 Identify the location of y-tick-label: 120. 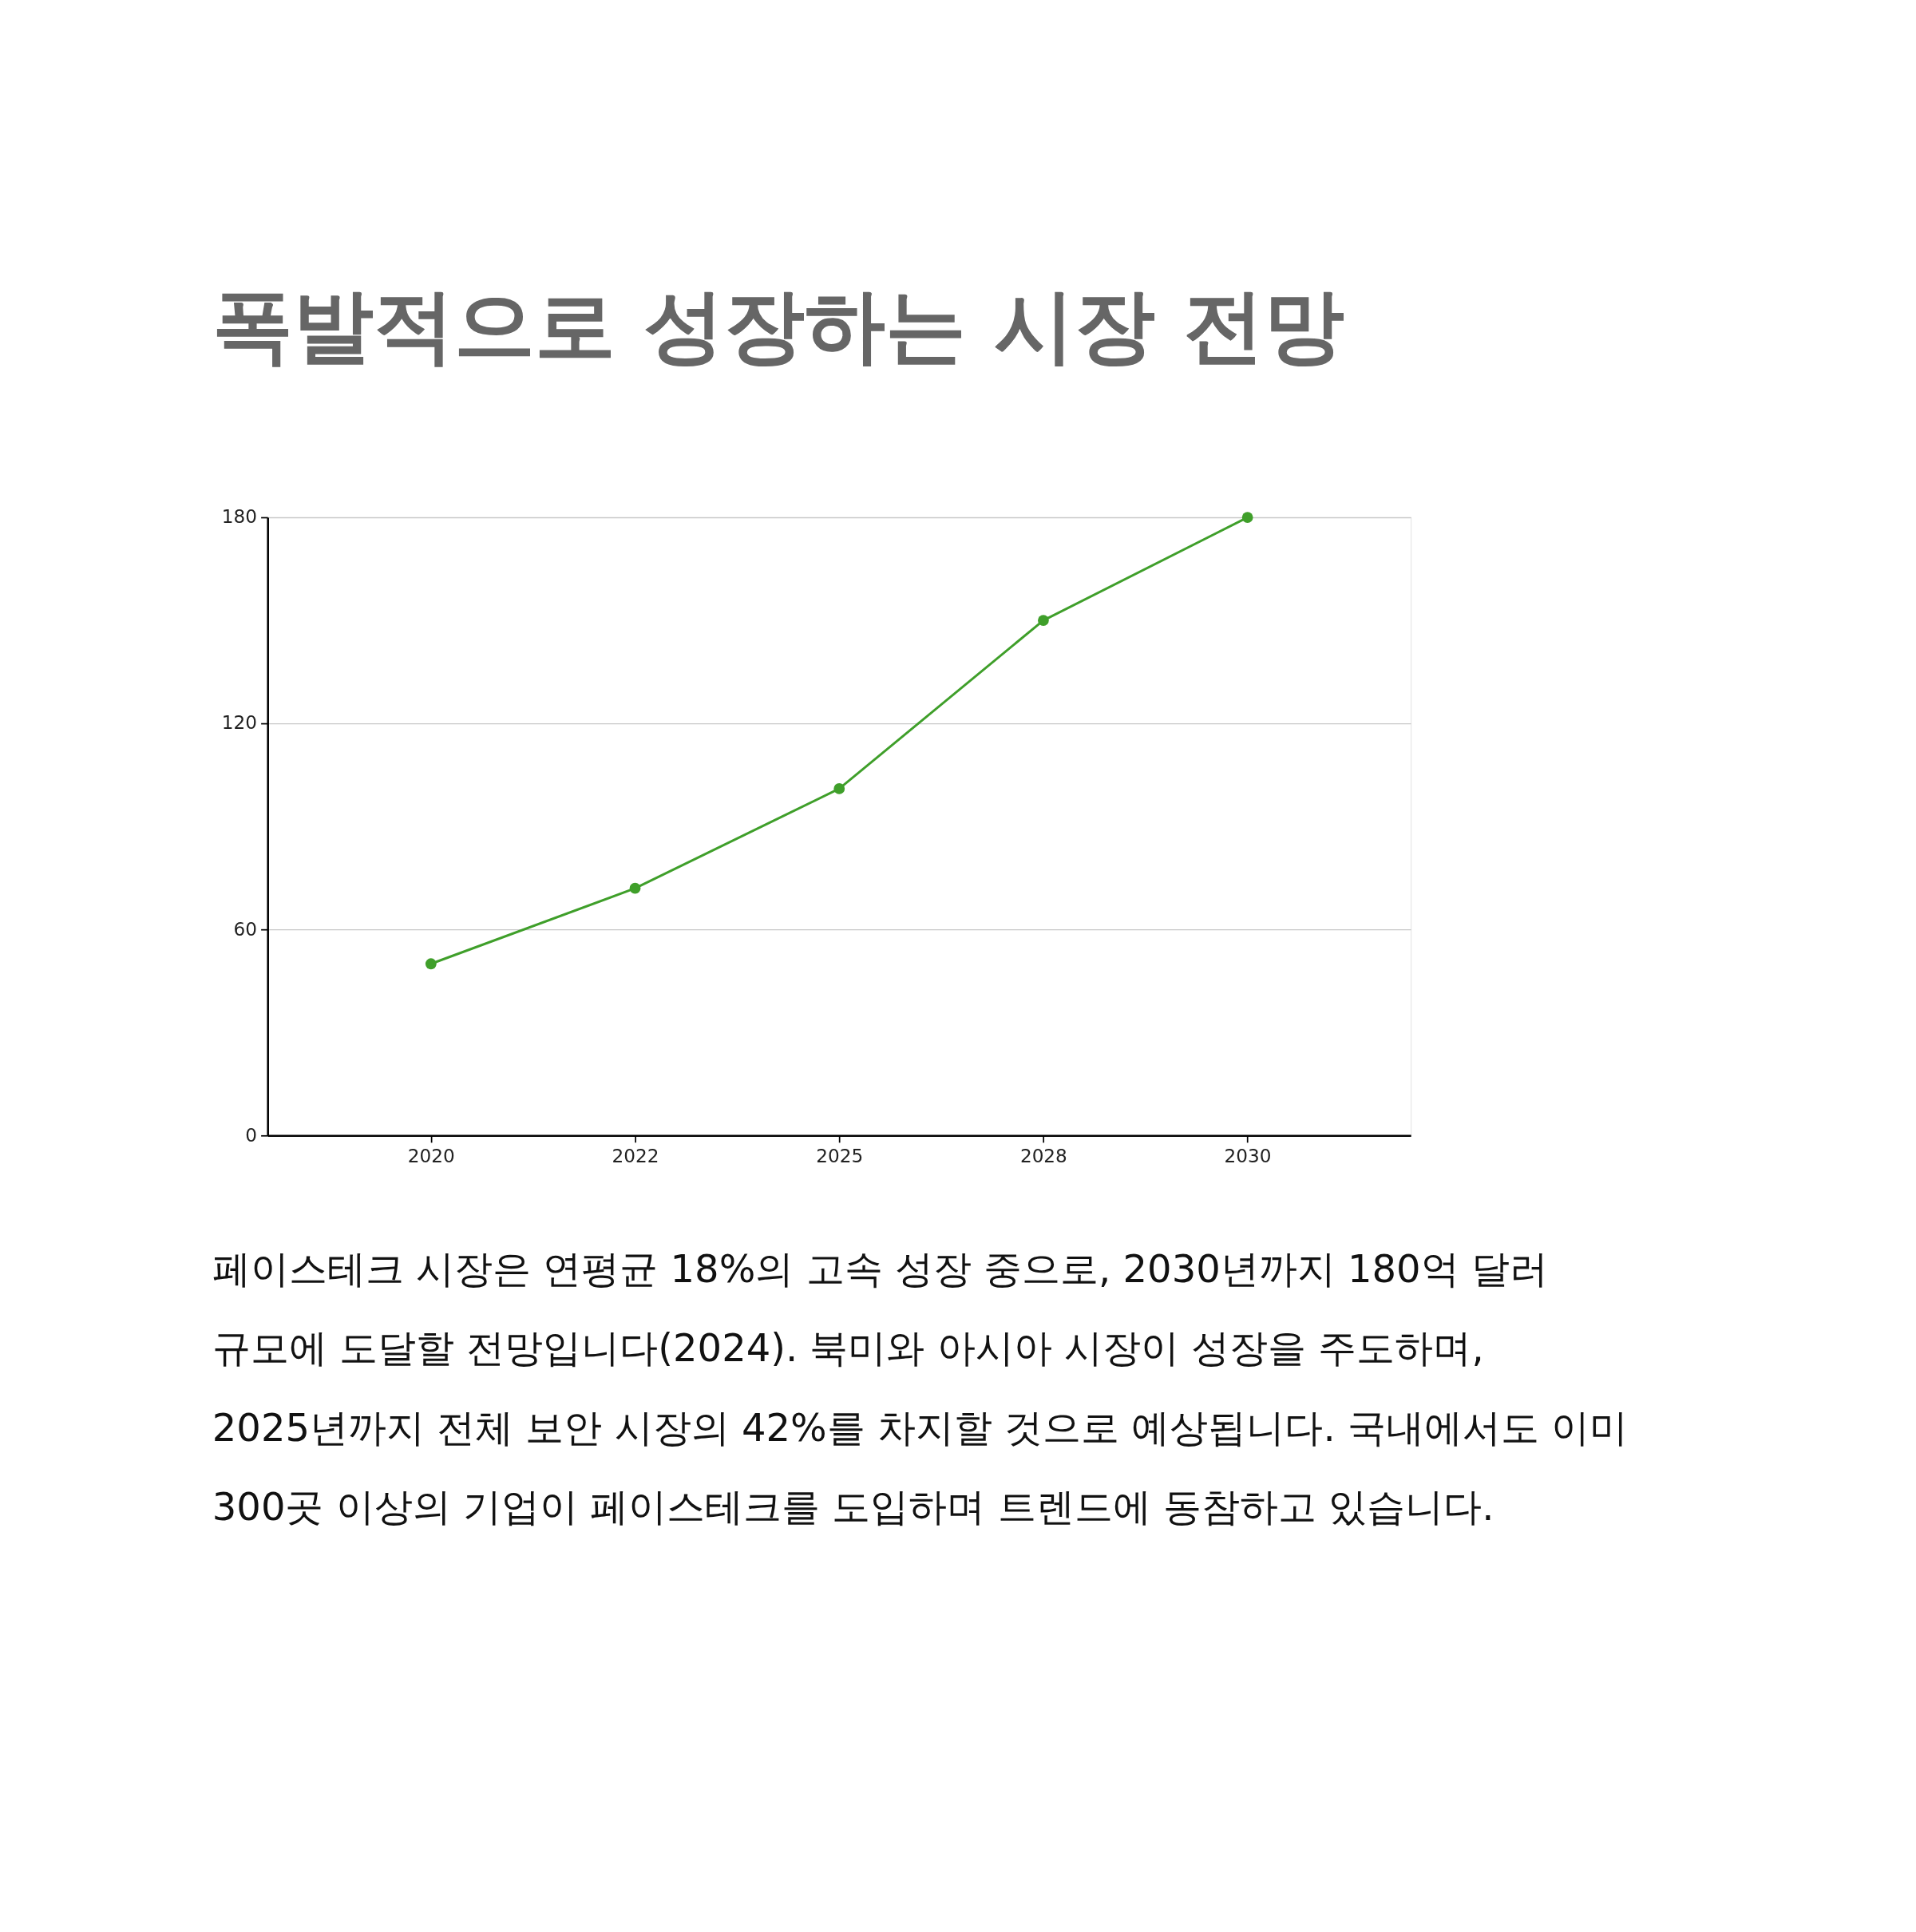
(239, 723).